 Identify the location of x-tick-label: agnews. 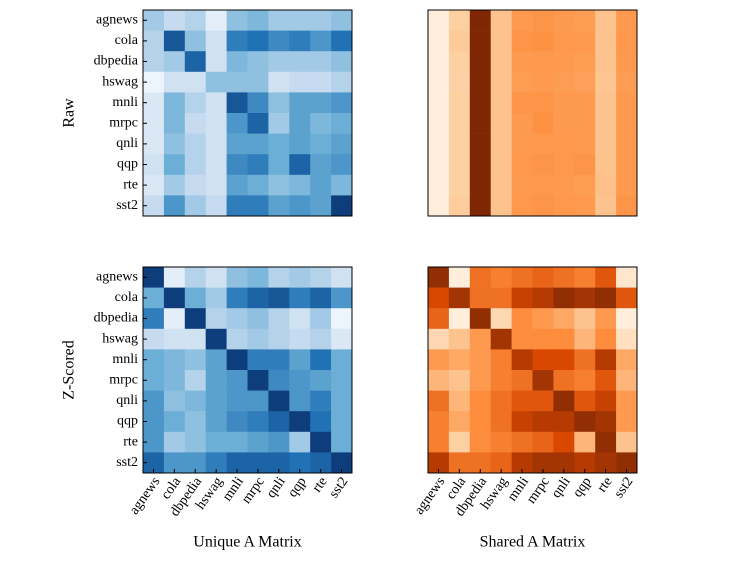
(145, 496).